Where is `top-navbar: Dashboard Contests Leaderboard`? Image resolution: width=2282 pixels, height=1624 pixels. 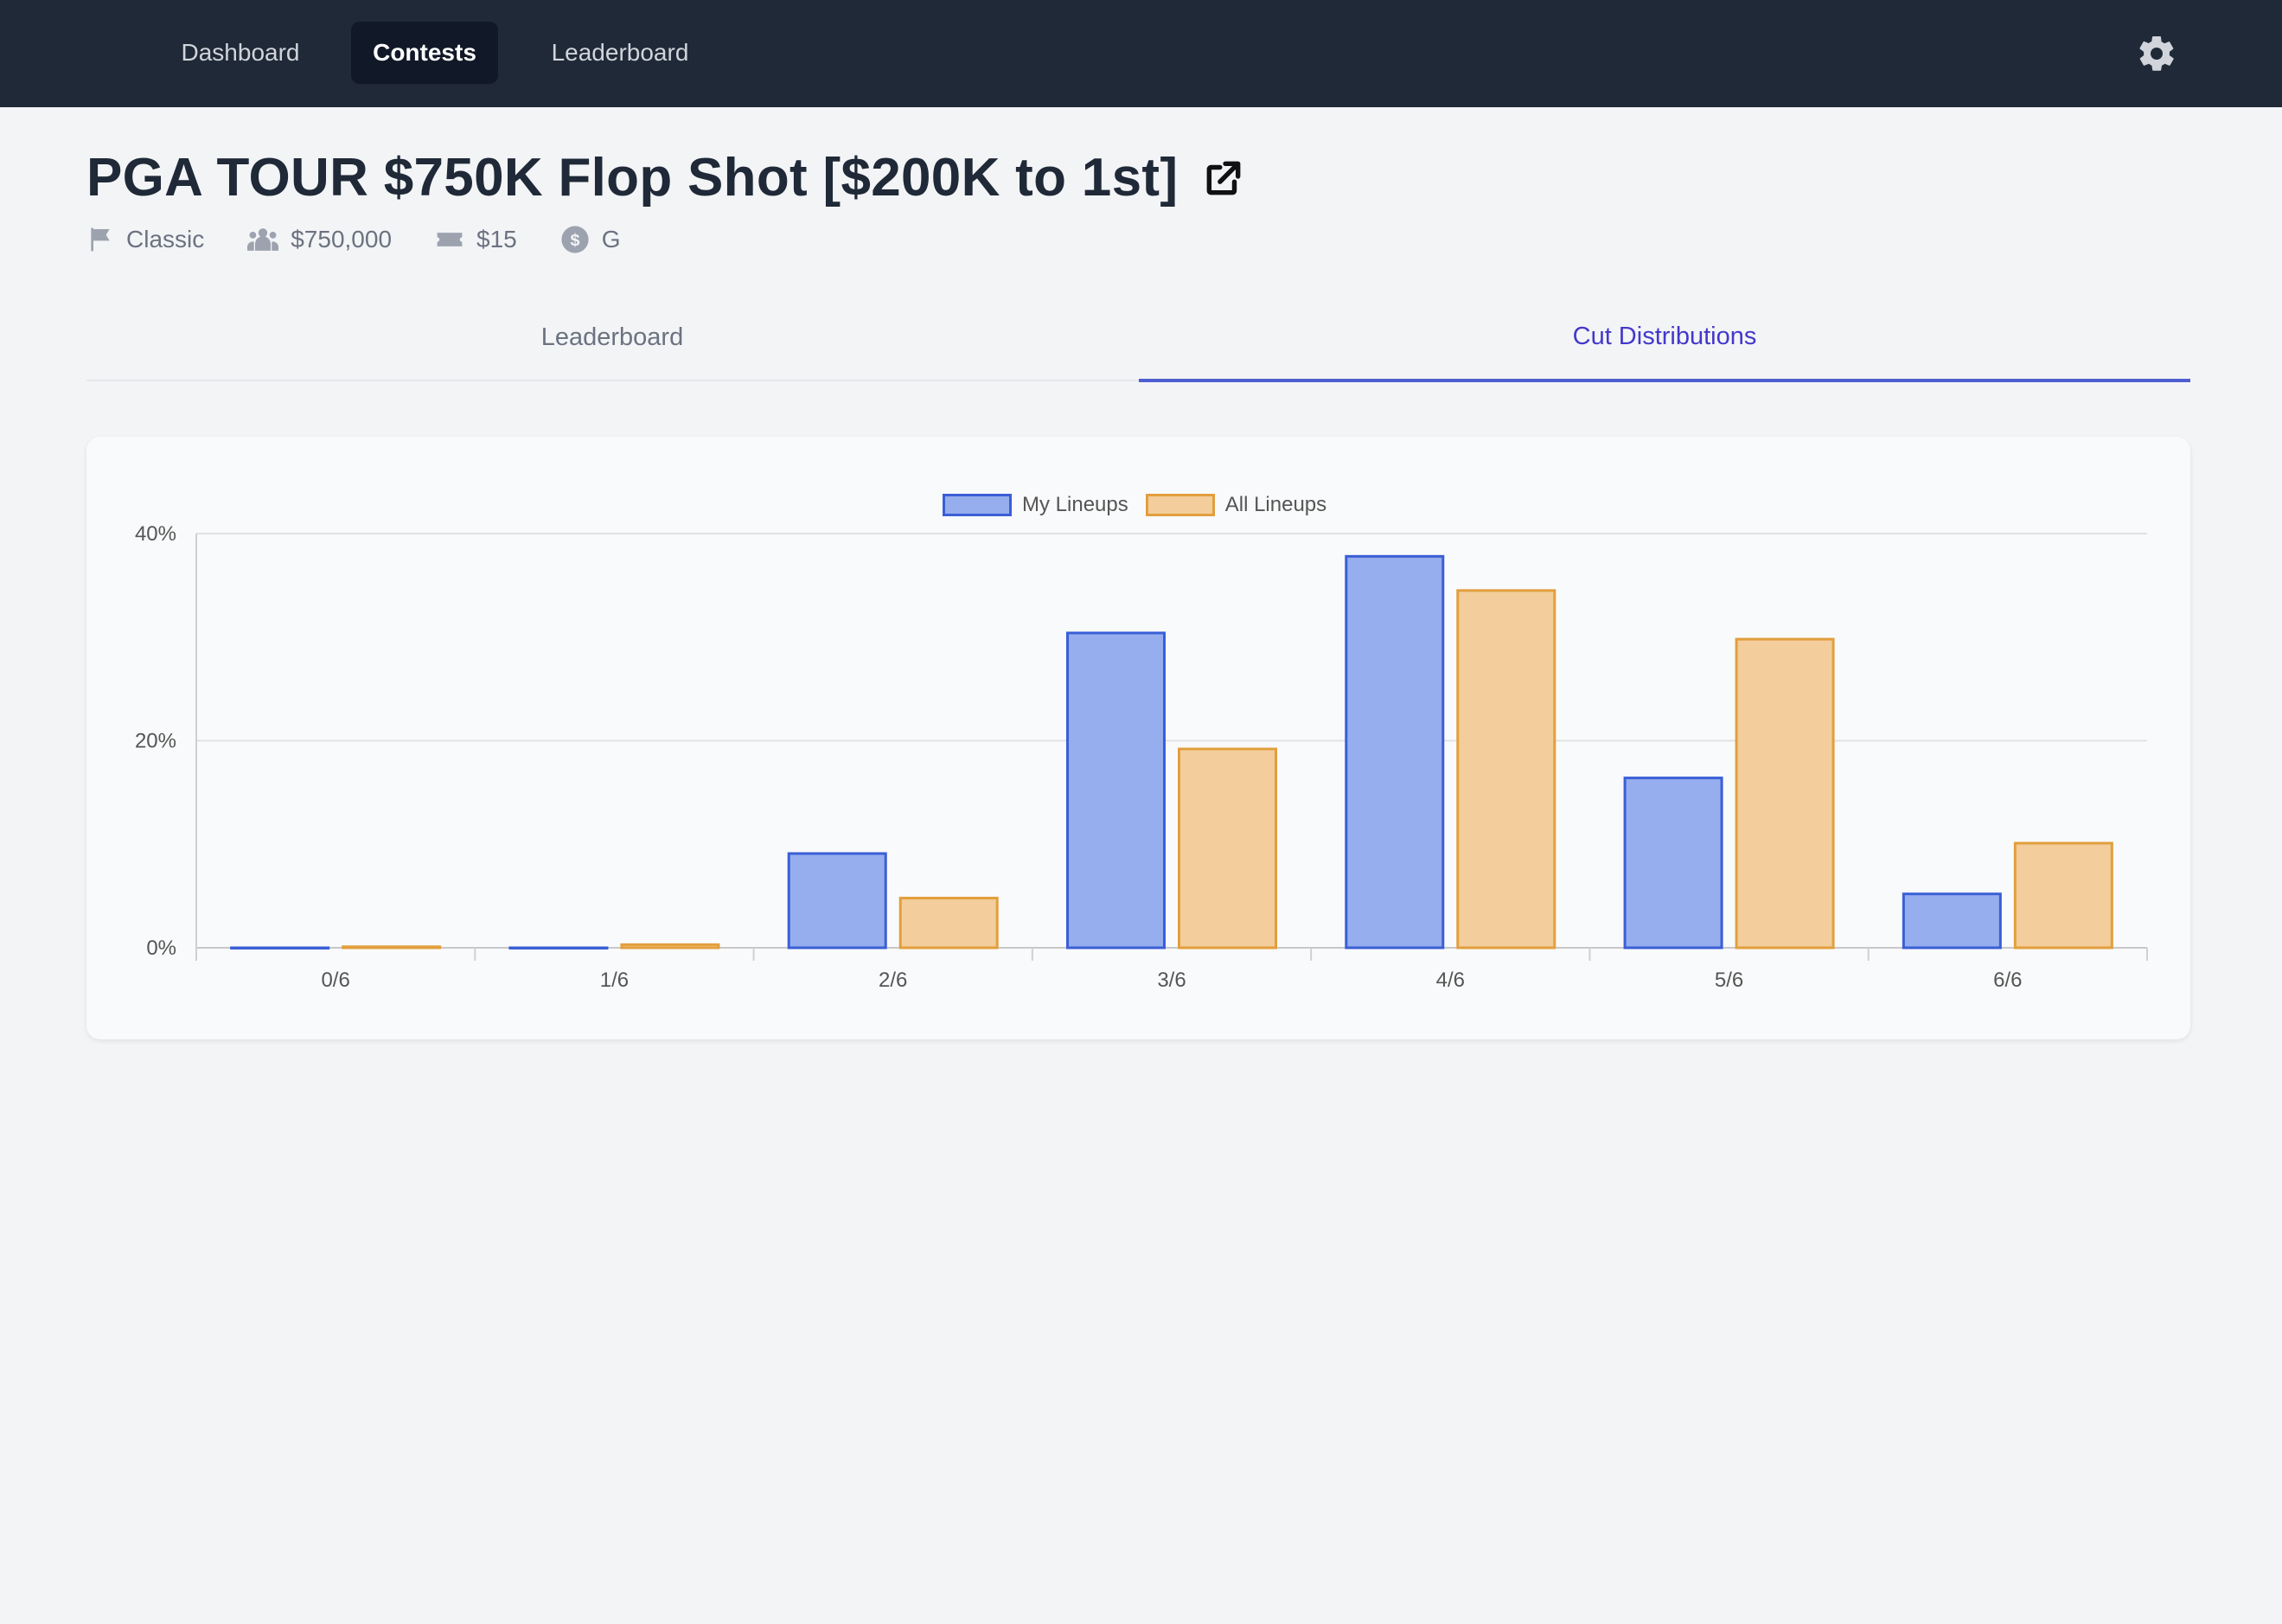
top-navbar: Dashboard Contests Leaderboard is located at coordinates (1141, 53).